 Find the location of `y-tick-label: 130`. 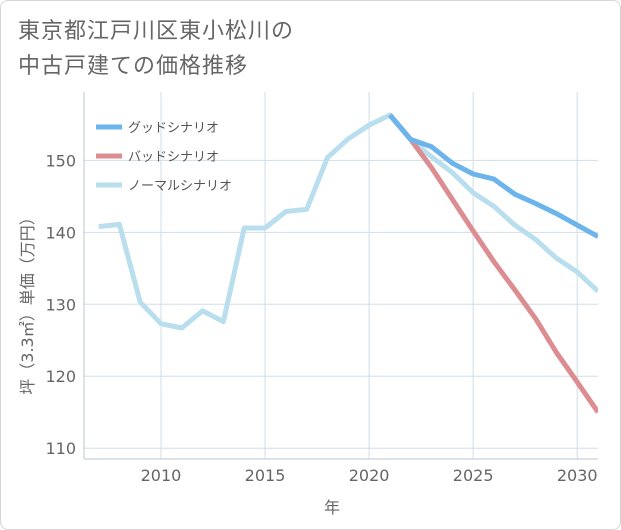

y-tick-label: 130 is located at coordinates (60, 304).